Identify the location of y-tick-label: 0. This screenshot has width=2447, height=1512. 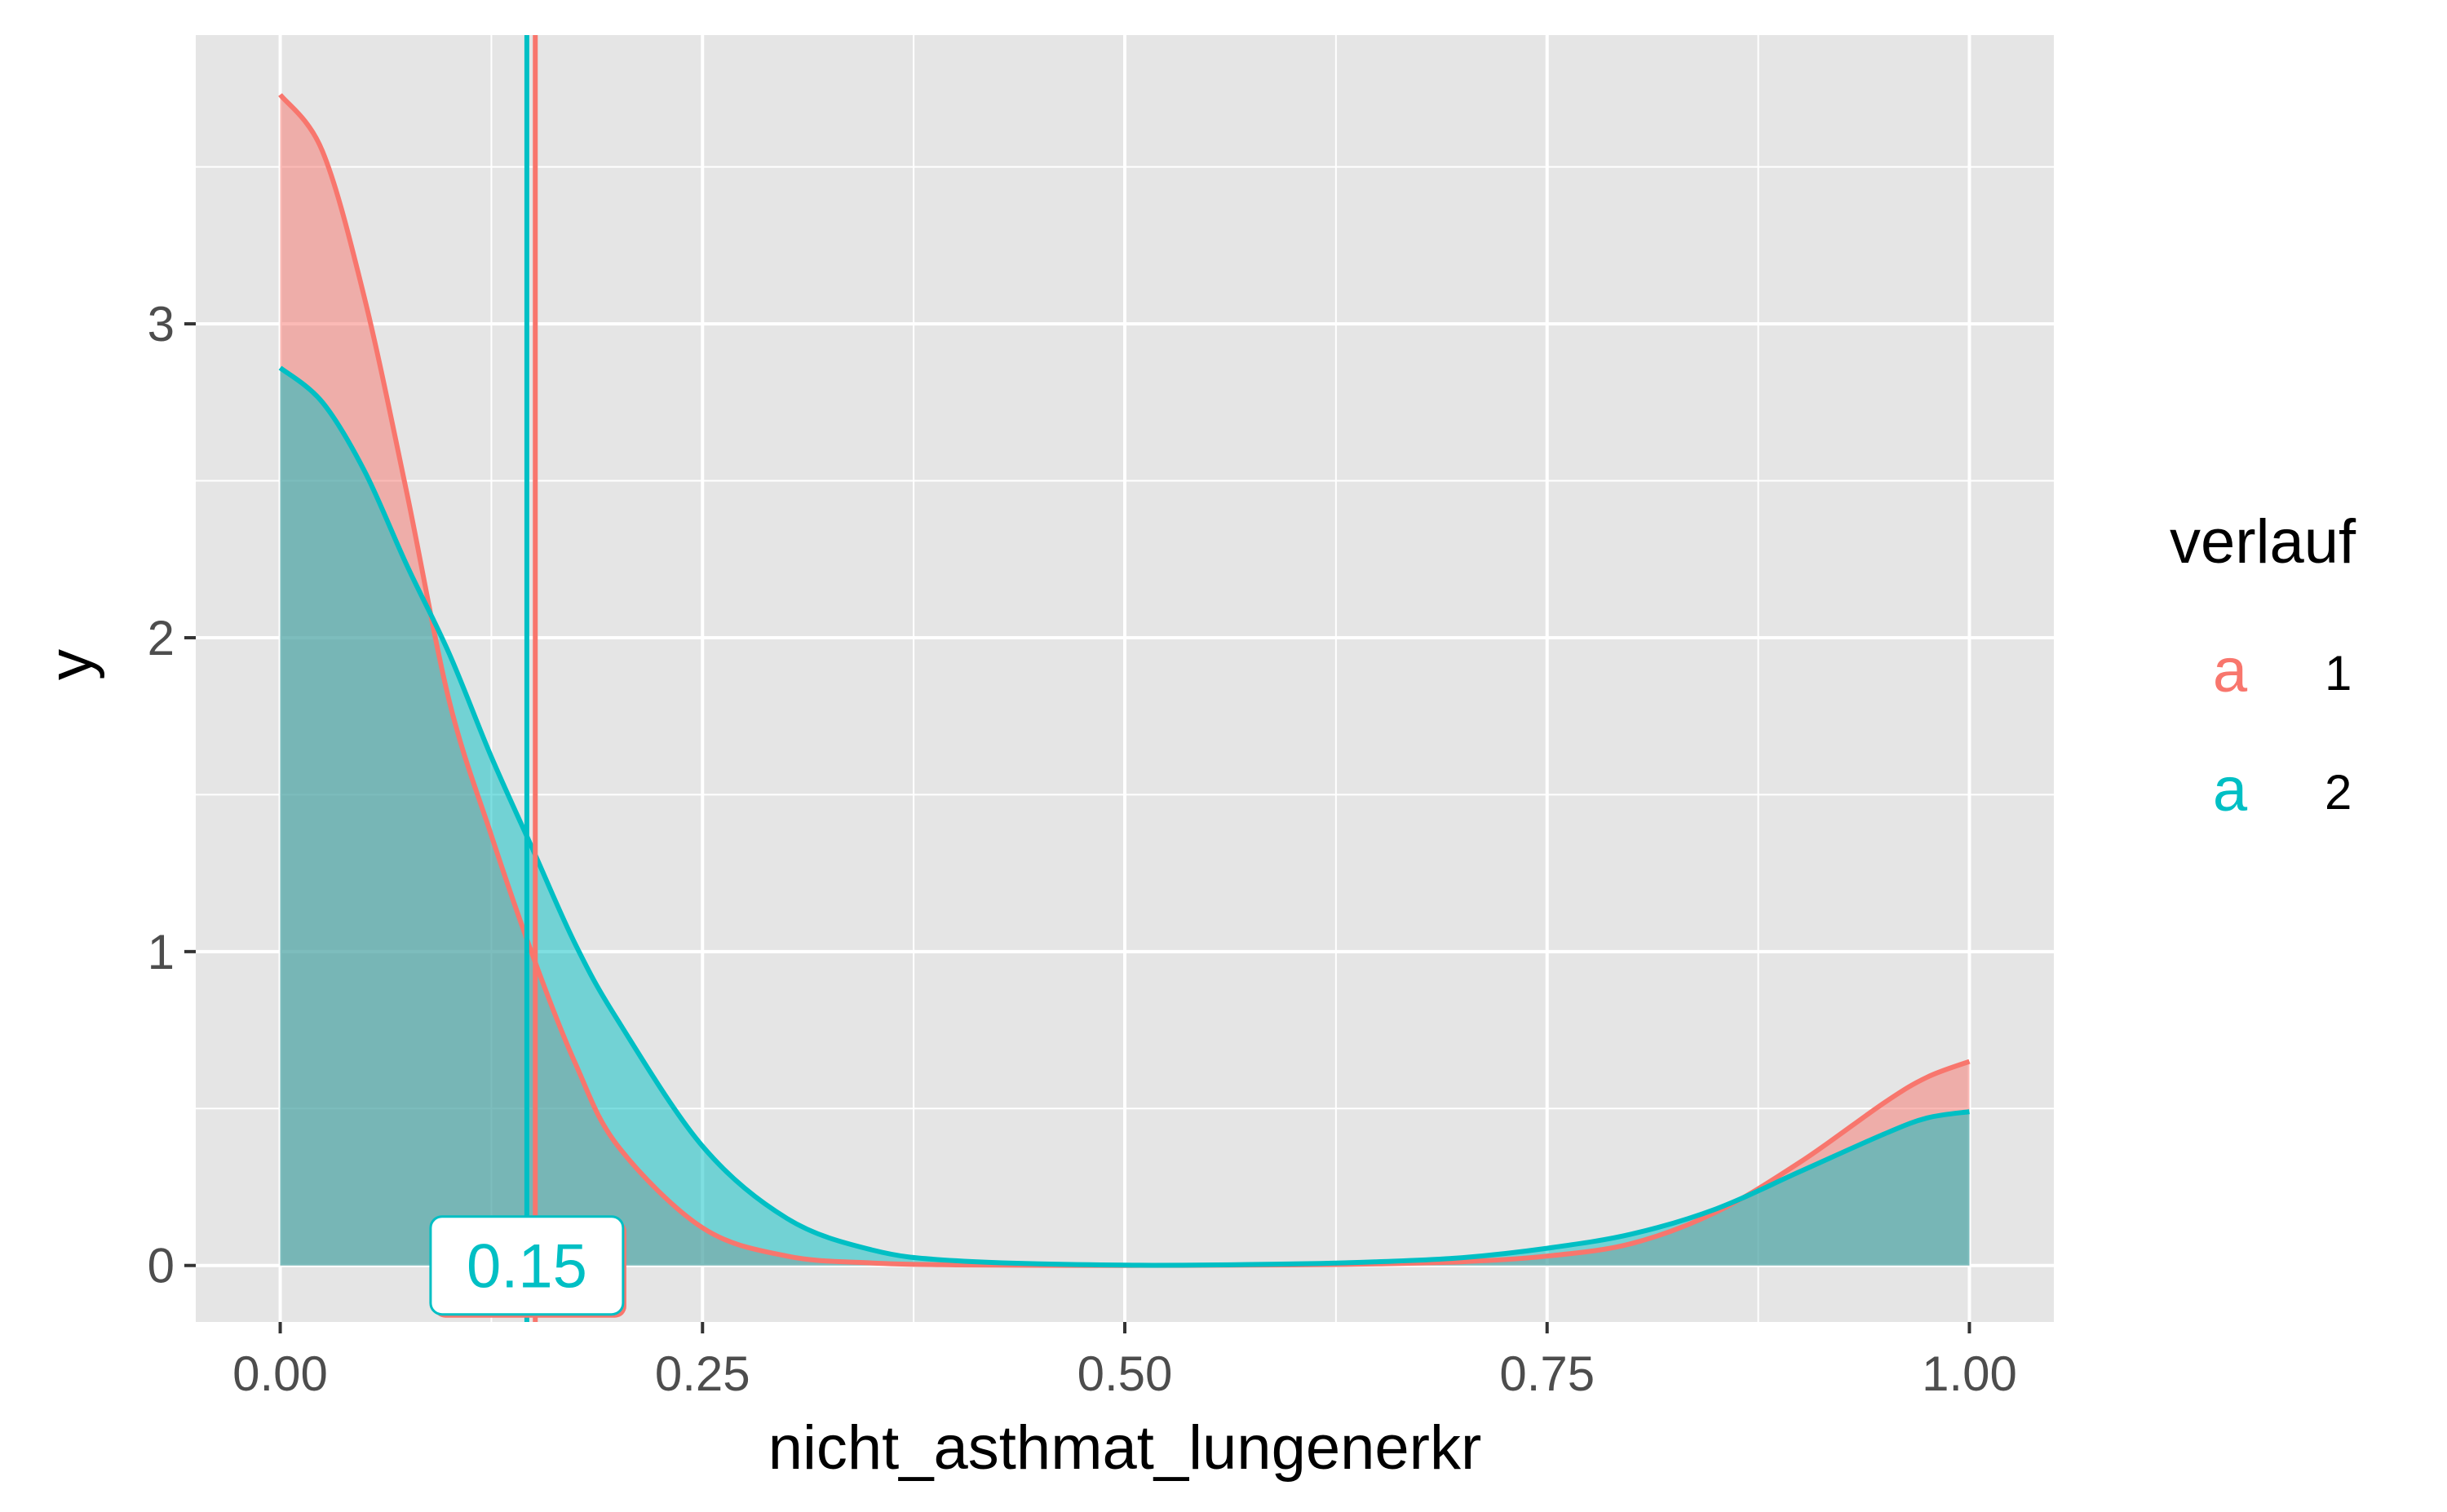
(161, 1266).